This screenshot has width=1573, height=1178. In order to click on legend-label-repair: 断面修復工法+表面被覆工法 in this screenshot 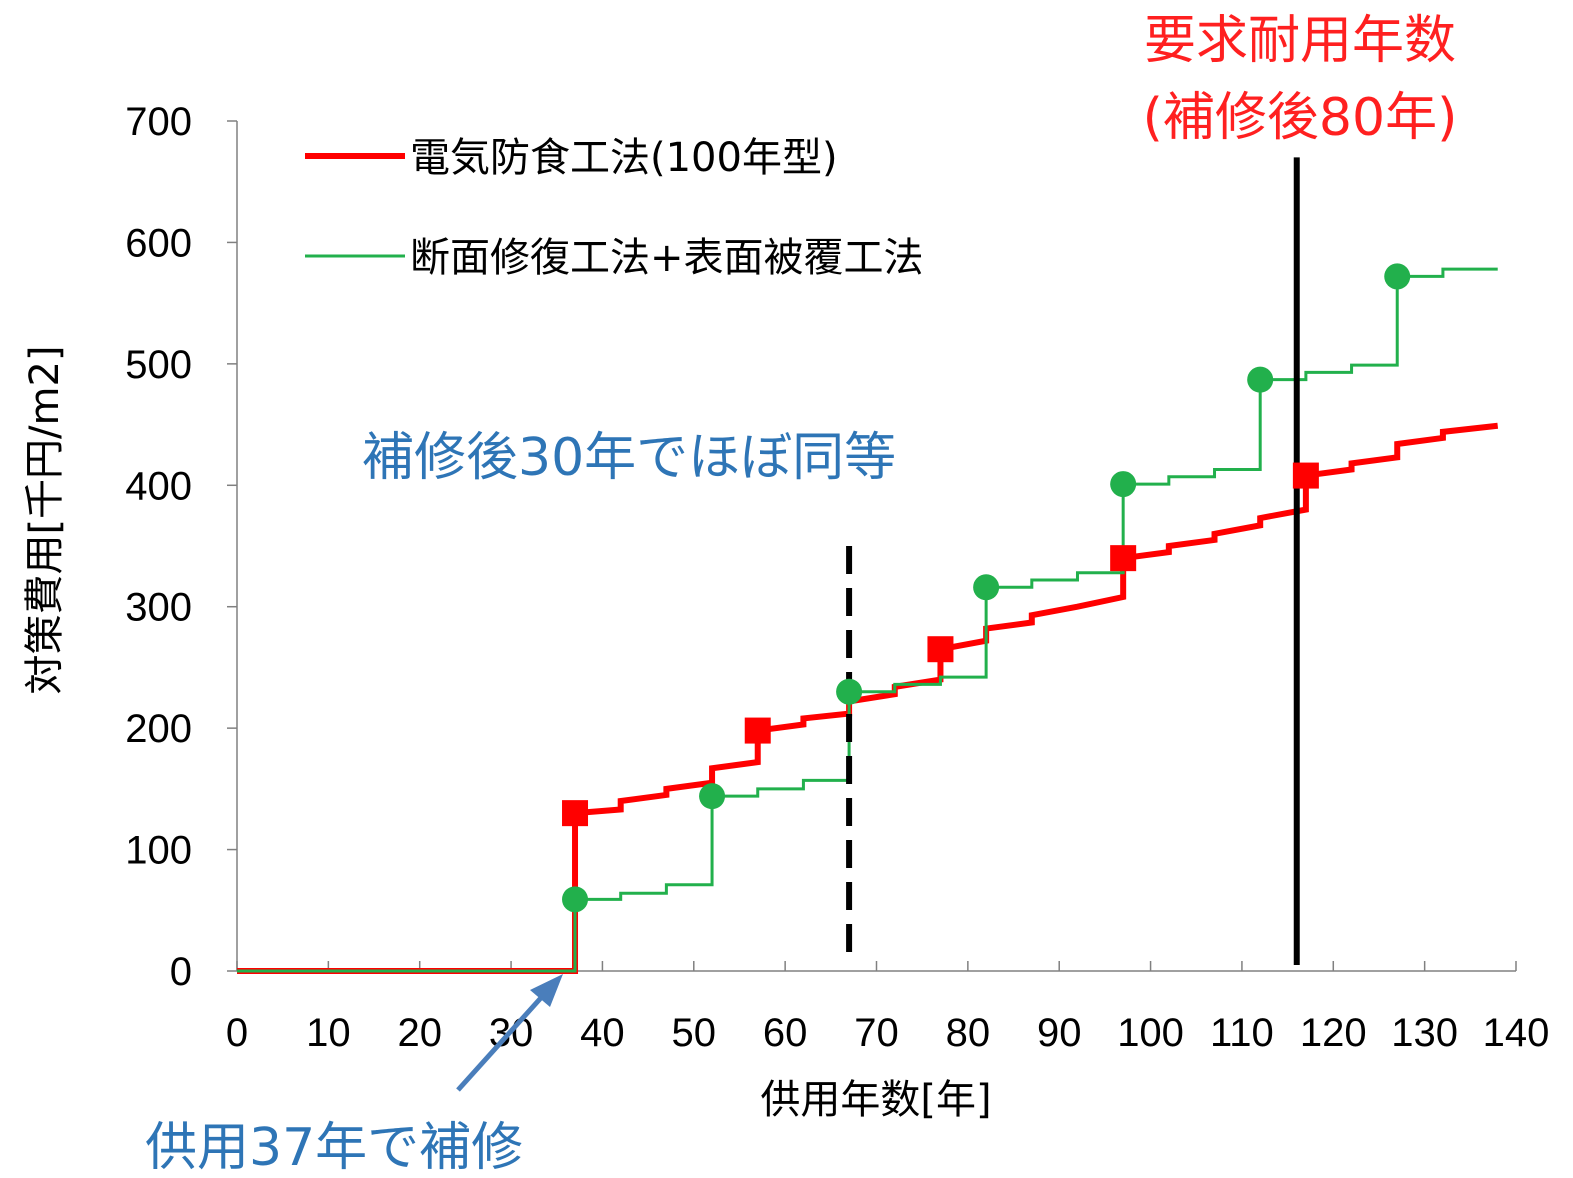, I will do `click(667, 258)`.